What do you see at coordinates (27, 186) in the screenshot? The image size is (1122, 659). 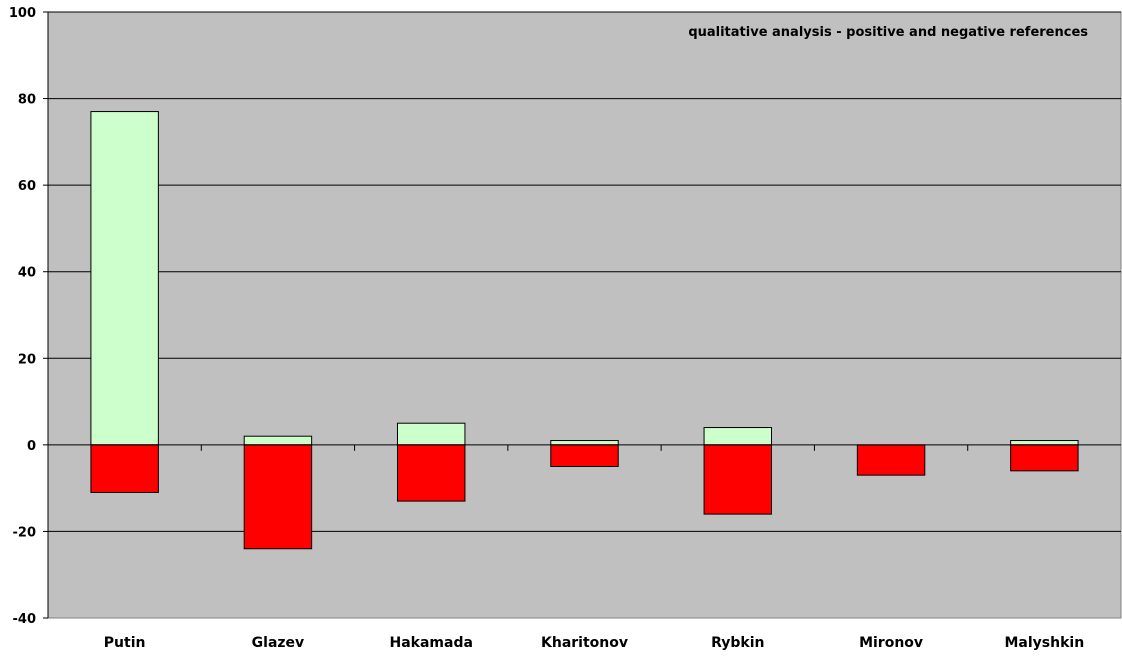 I see `y-tick-label: 60` at bounding box center [27, 186].